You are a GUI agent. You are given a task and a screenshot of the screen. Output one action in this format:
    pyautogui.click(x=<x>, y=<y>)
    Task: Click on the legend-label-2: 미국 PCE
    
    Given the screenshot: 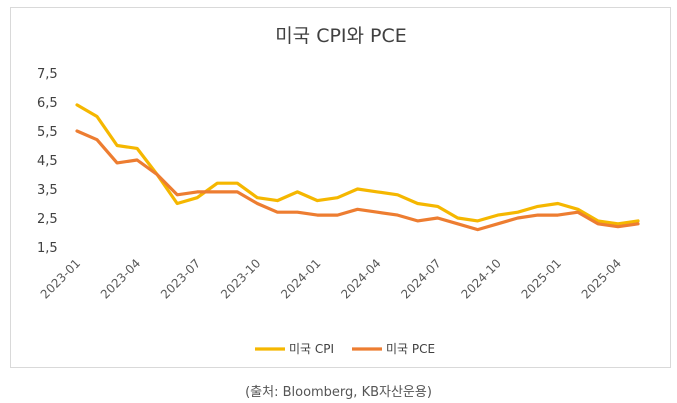 What is the action you would take?
    pyautogui.click(x=410, y=349)
    